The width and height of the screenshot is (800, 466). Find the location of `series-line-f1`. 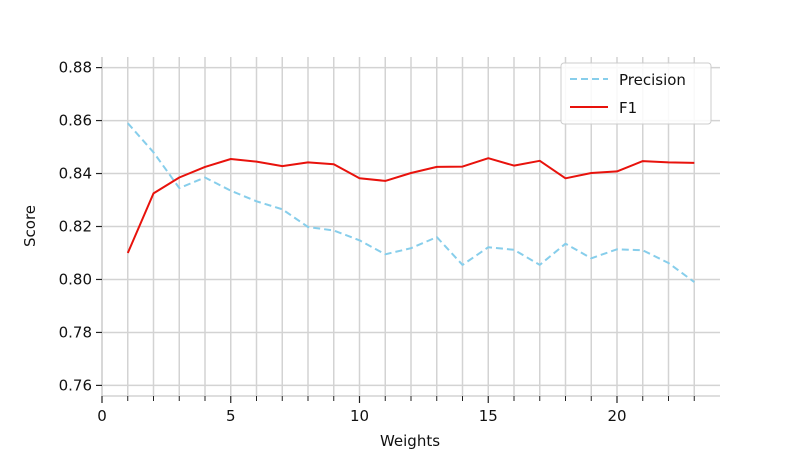

series-line-f1 is located at coordinates (410, 205).